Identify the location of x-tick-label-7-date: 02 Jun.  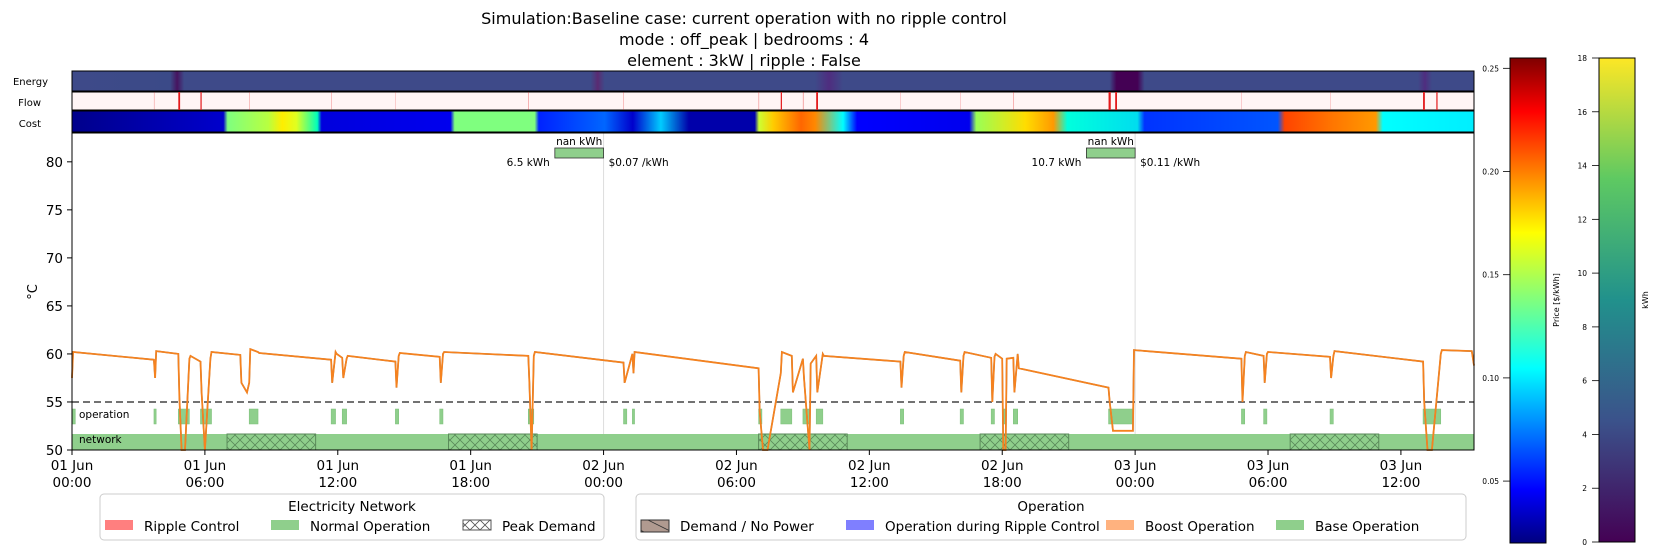
(1002, 466).